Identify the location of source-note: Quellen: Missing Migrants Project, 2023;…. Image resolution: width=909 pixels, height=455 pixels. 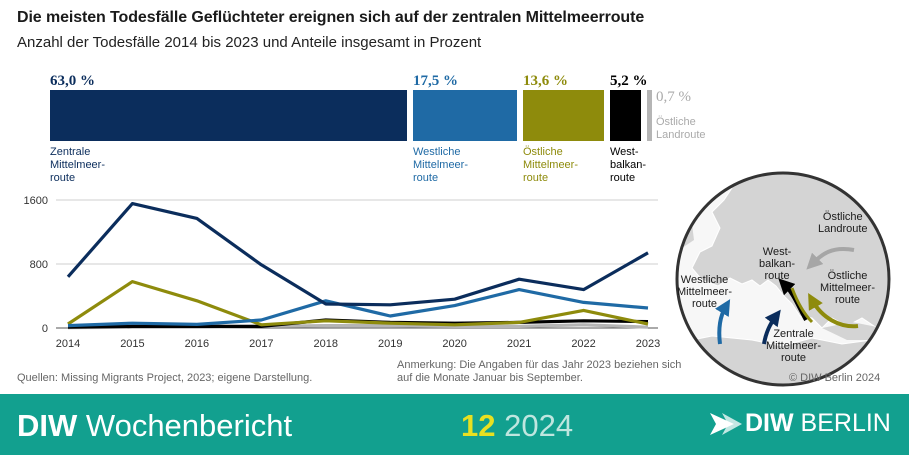
(165, 378).